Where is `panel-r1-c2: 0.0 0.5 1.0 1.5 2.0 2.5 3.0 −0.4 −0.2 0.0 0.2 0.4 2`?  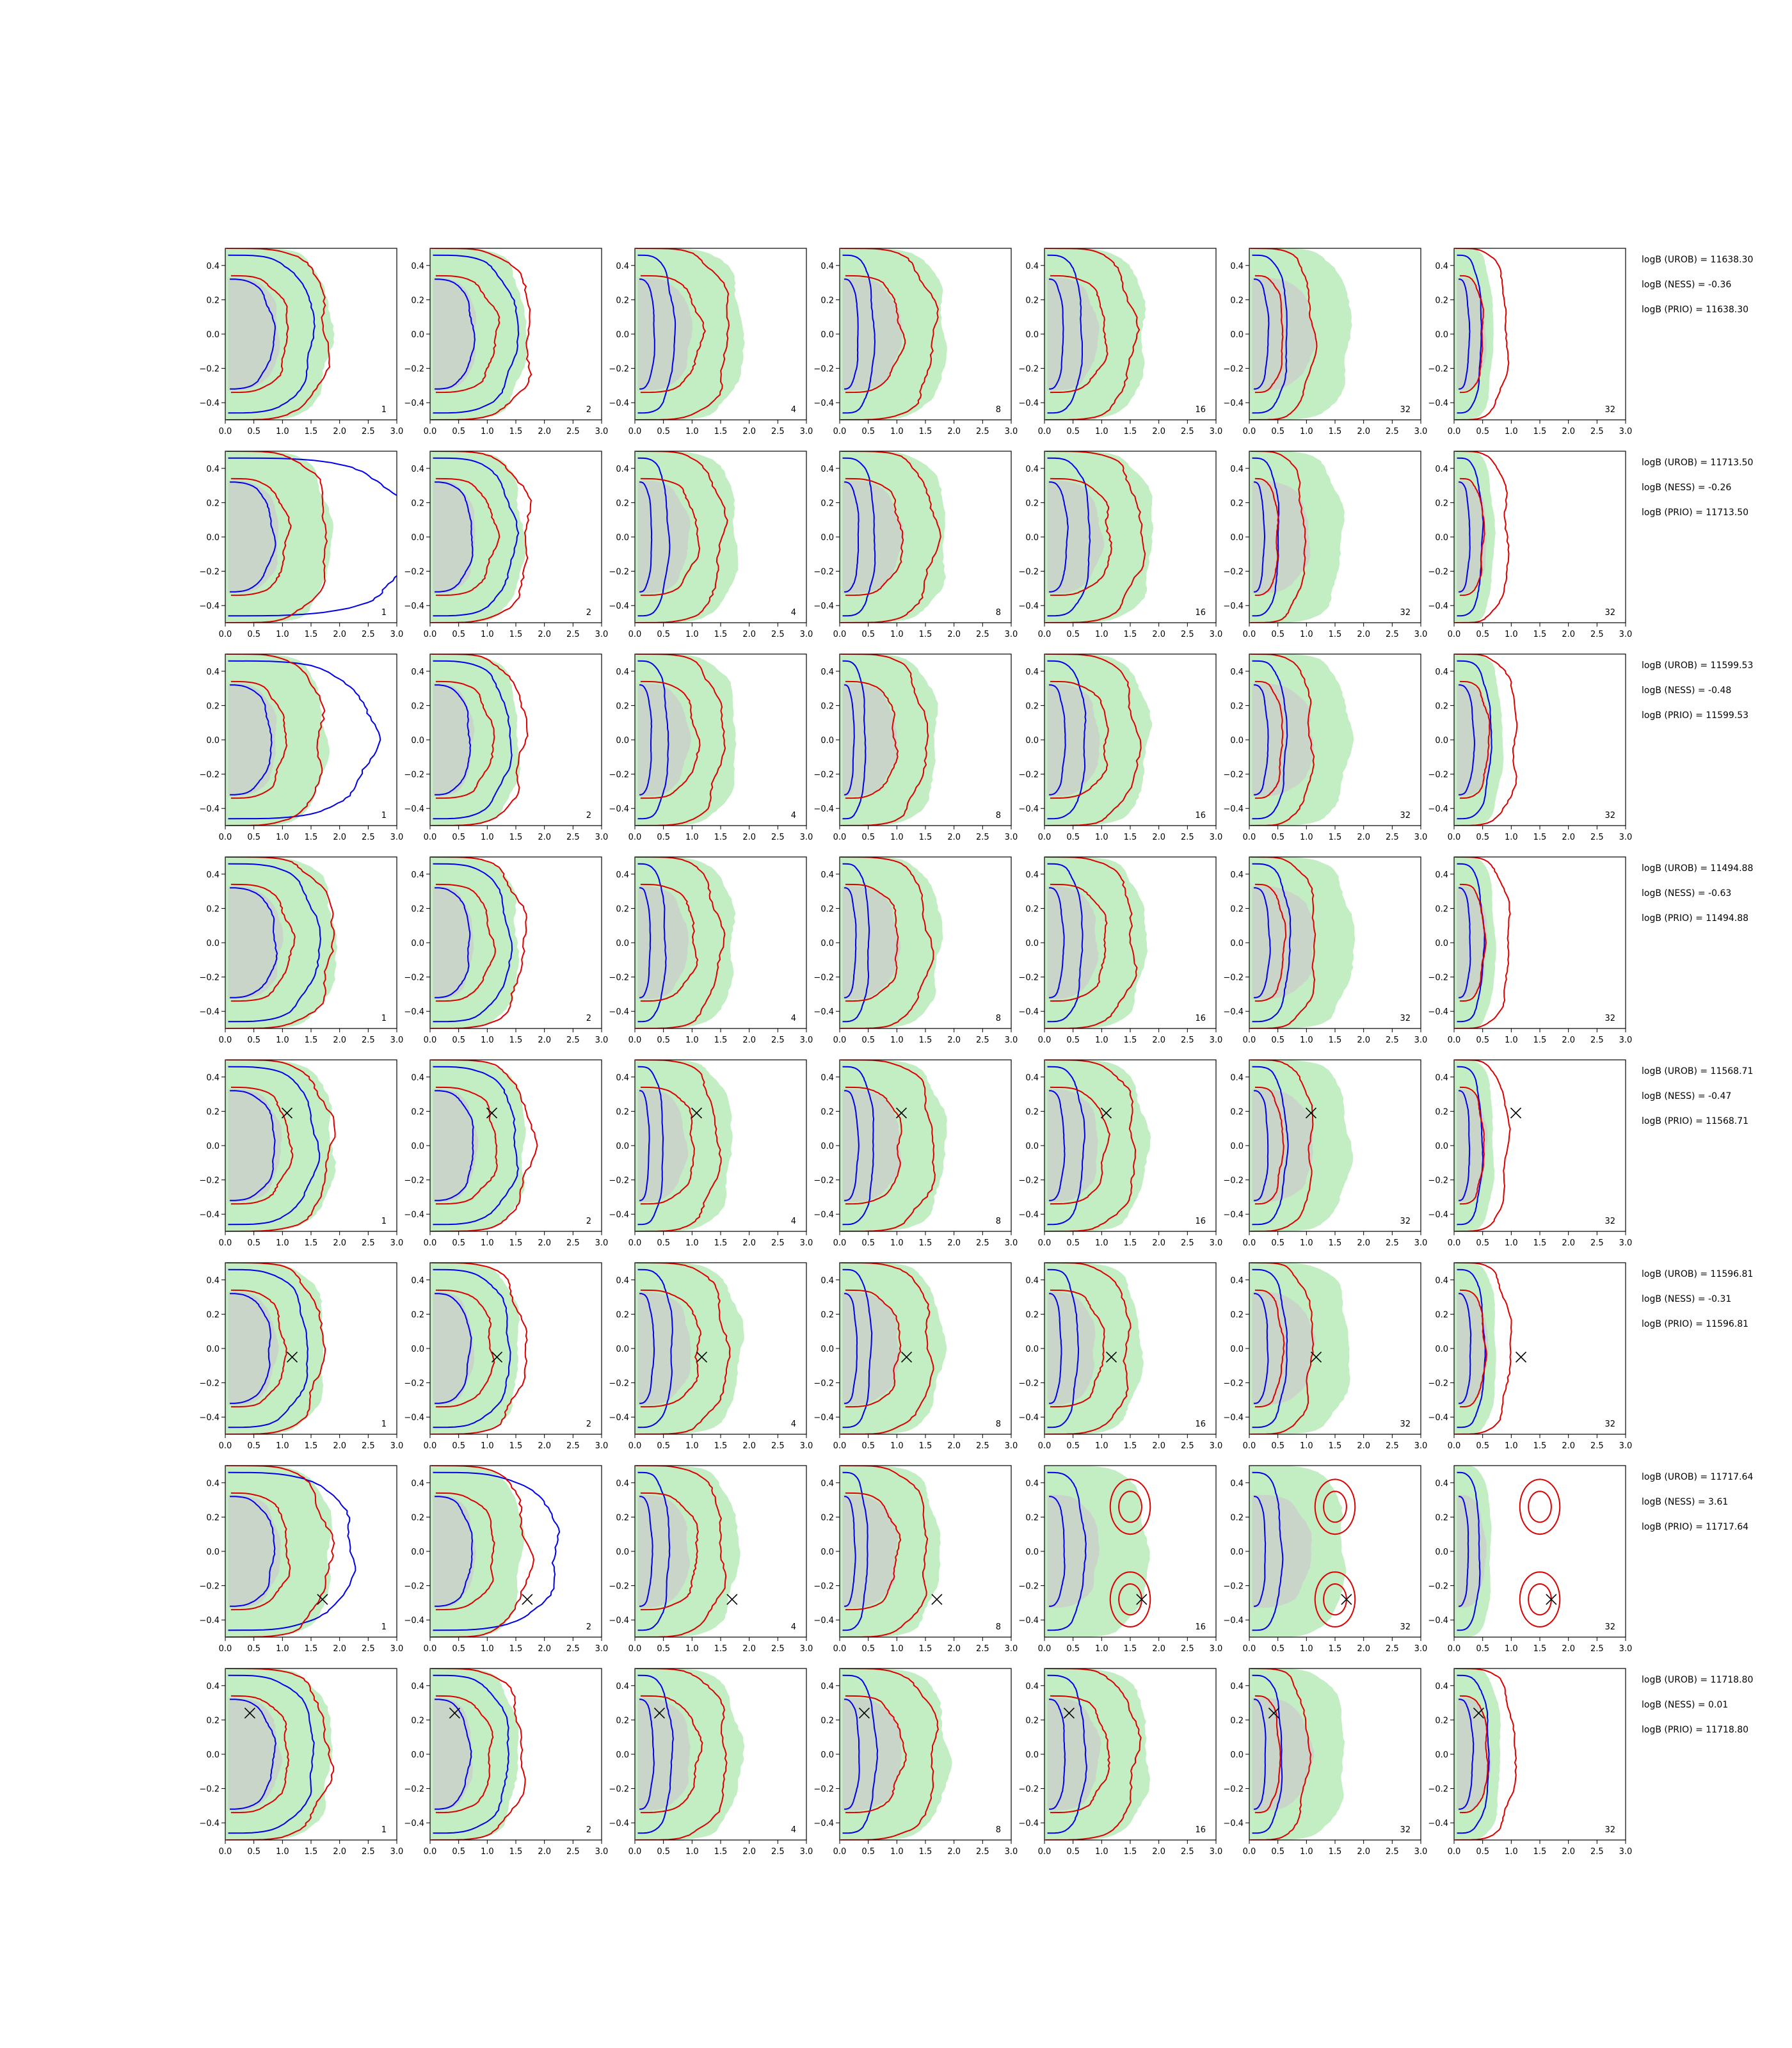
panel-r1-c2: 0.0 0.5 1.0 1.5 2.0 2.5 3.0 −0.4 −0.2 0.0 0.2 0.4 2 is located at coordinates (506, 342).